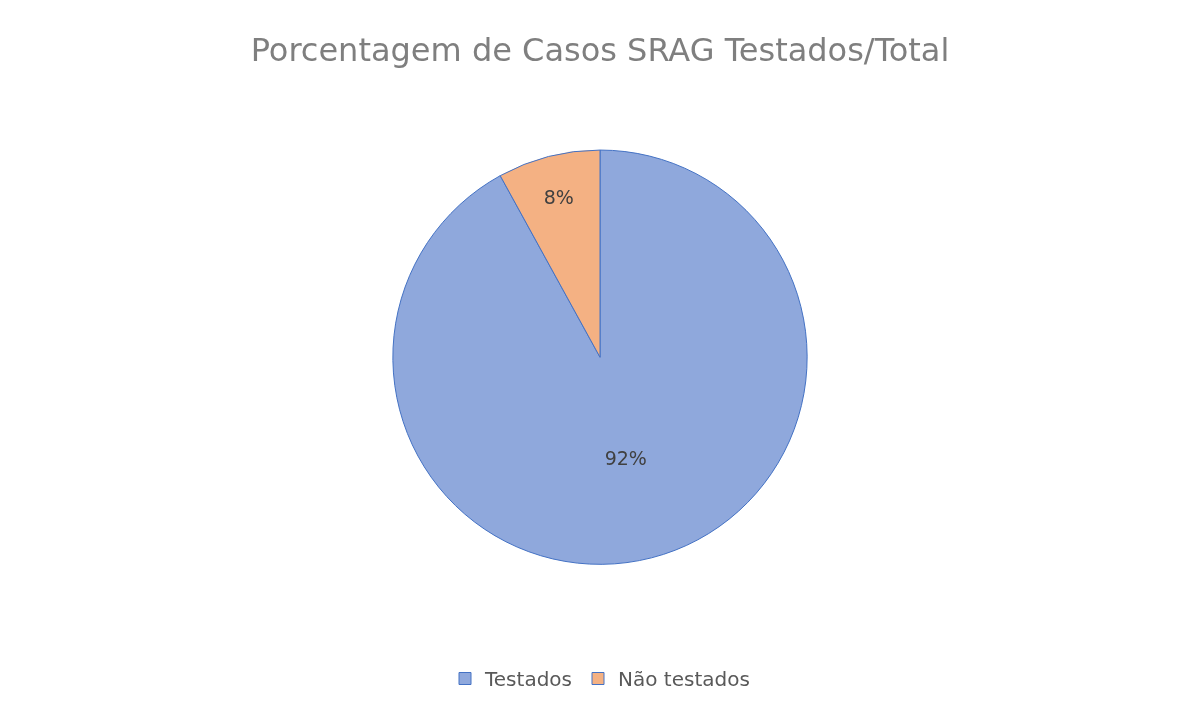 Image resolution: width=1200 pixels, height=718 pixels. What do you see at coordinates (684, 679) in the screenshot?
I see `legend-label: Não testados` at bounding box center [684, 679].